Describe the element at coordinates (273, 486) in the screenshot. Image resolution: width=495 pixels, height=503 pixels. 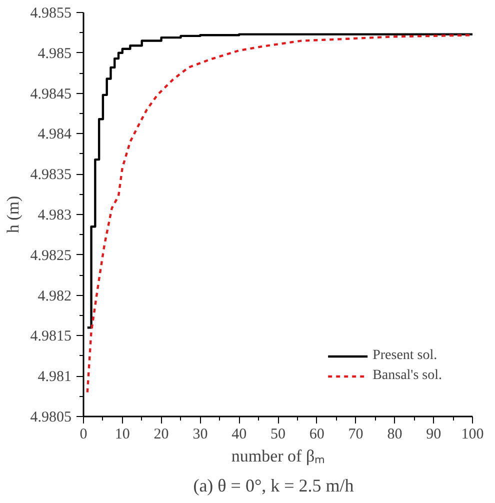
I see `text: (a) θ = 0°, k = 2.5 m/h` at that location.